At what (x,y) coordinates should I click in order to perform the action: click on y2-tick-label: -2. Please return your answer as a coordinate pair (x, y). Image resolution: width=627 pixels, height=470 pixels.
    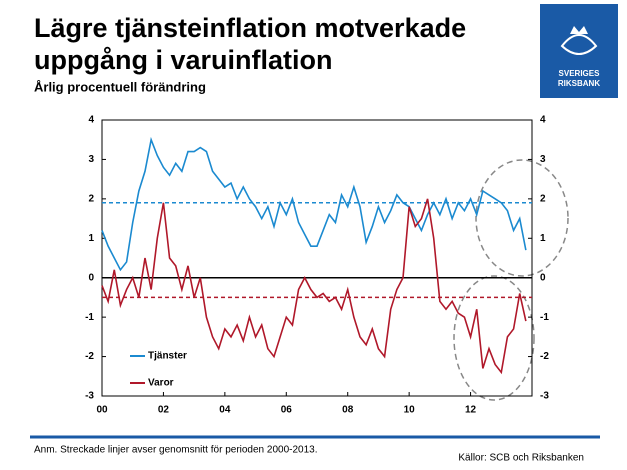
    Looking at the image, I should click on (544, 356).